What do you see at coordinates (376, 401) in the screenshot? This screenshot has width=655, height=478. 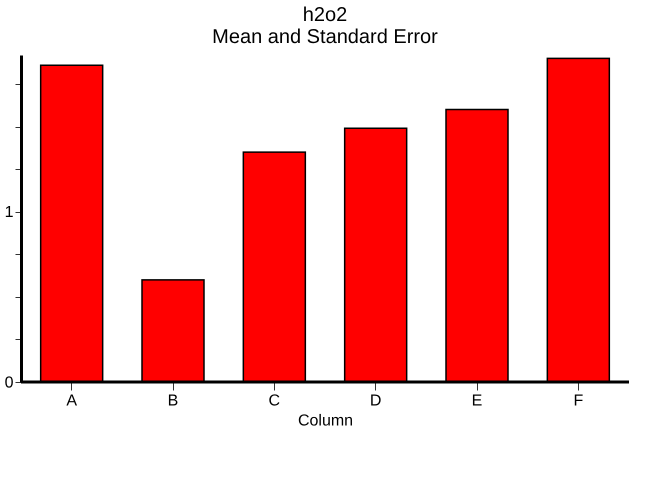 I see `x-tick-label: D` at bounding box center [376, 401].